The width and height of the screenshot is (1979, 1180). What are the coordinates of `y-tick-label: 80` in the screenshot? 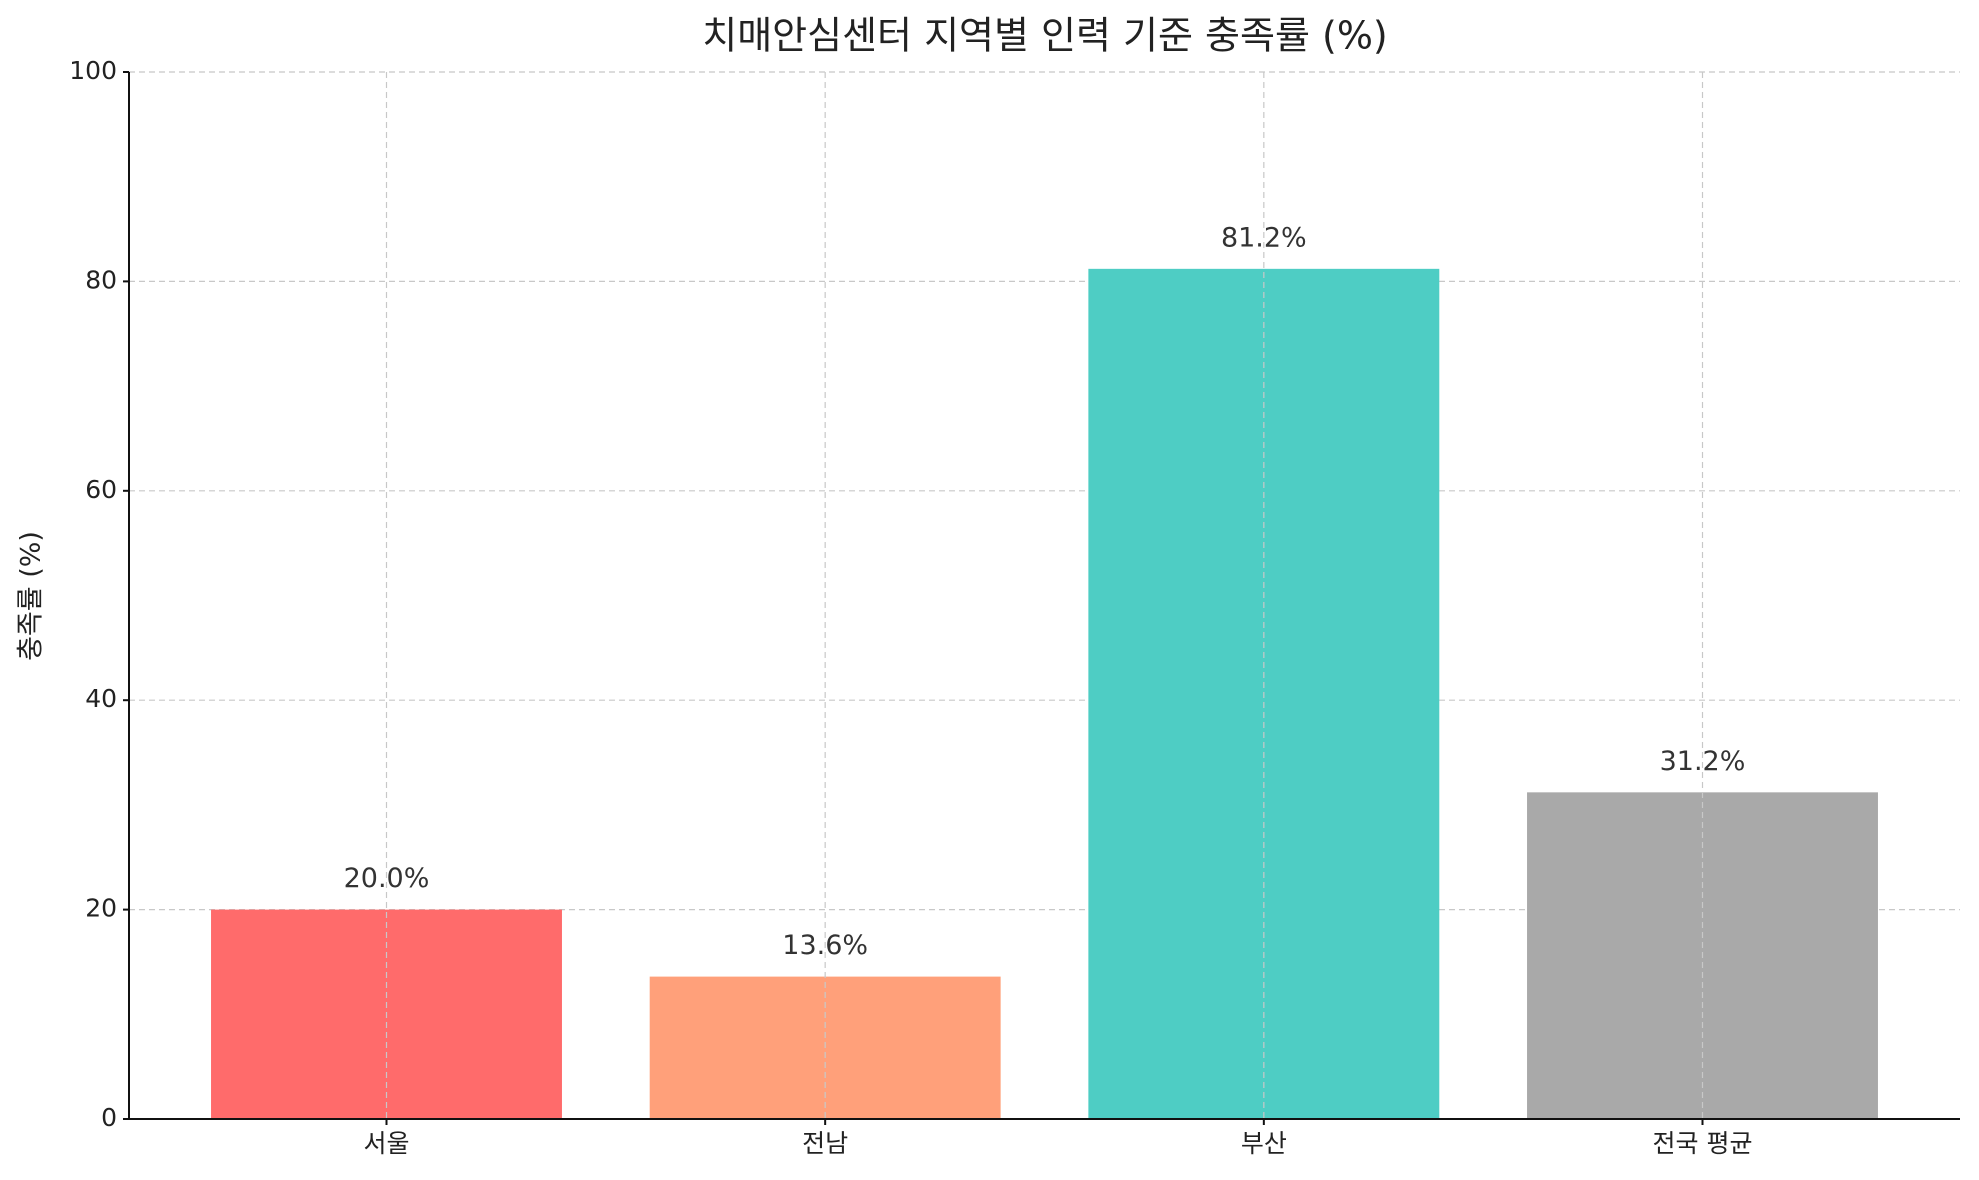 It's located at (101, 279).